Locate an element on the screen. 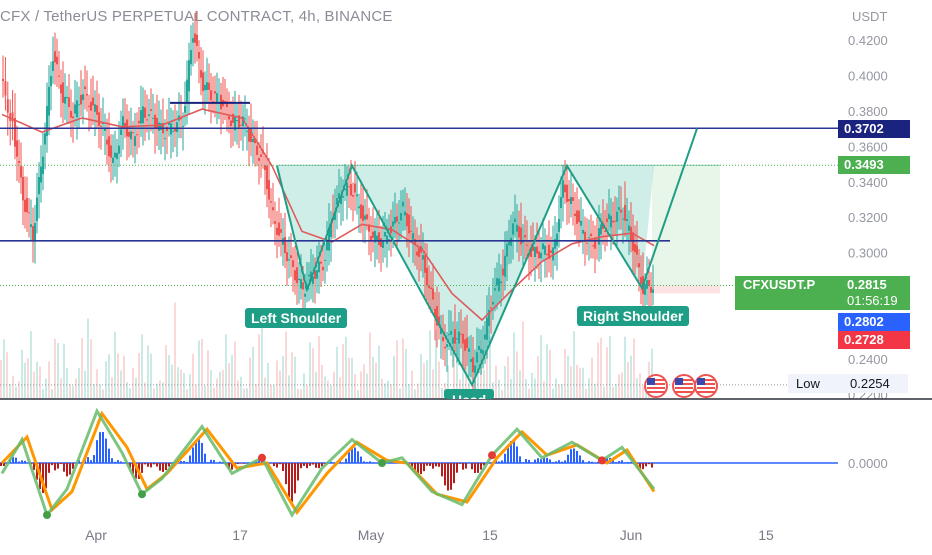  low-label: Low is located at coordinates (808, 383).